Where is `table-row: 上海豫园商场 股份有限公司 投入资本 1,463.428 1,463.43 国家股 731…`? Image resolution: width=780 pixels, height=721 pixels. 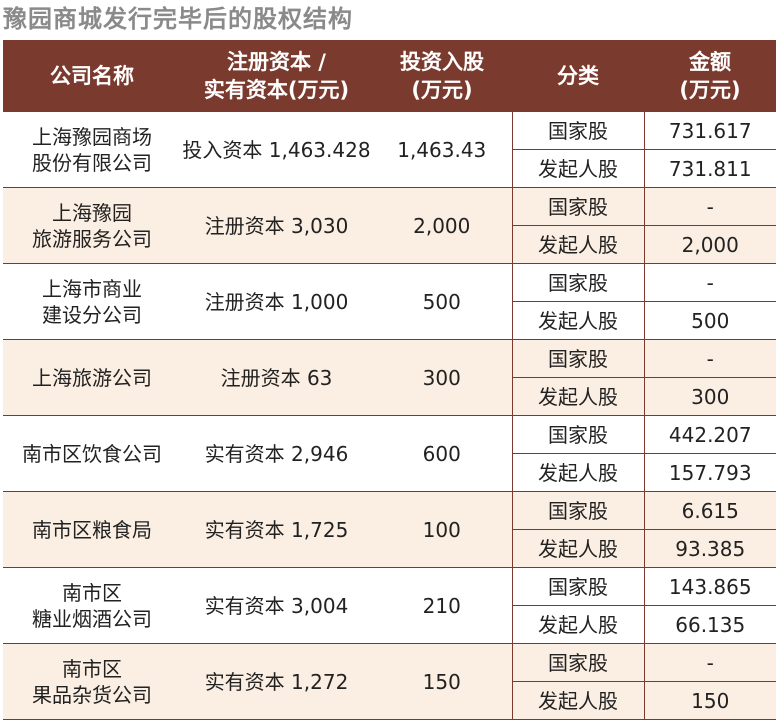
table-row: 上海豫园商场 股份有限公司 投入资本 1,463.428 1,463.43 国家股 731… is located at coordinates (389, 150).